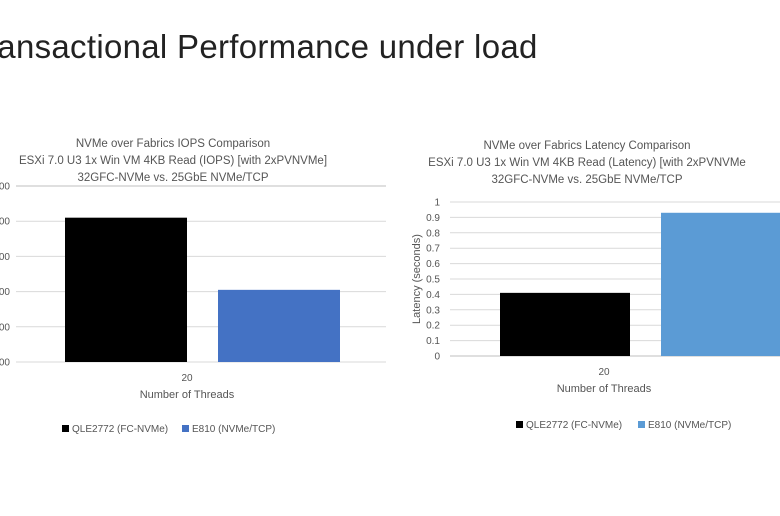 The height and width of the screenshot is (516, 780). I want to click on undefined-ytick-label: 0.4, so click(433, 295).